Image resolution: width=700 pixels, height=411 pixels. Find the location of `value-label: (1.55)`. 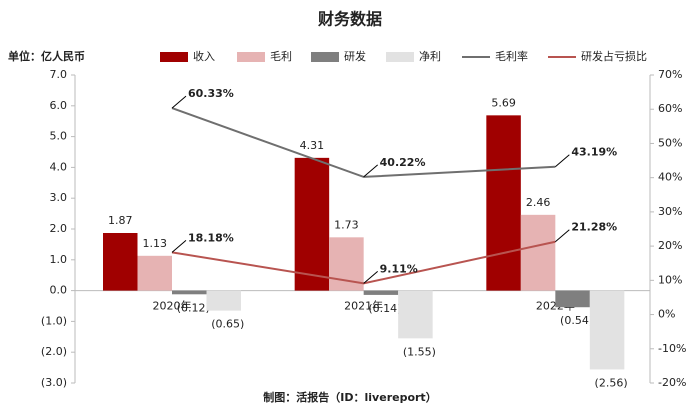

value-label: (1.55) is located at coordinates (419, 351).